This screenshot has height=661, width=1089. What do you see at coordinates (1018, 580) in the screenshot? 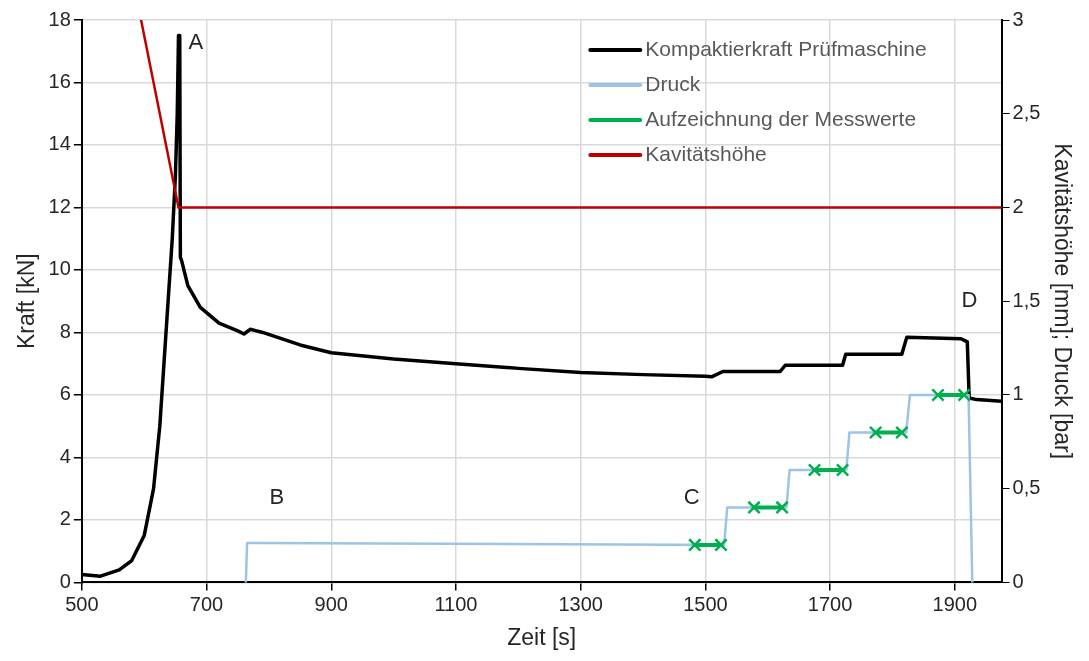
I see `y2-tick-label: 0` at bounding box center [1018, 580].